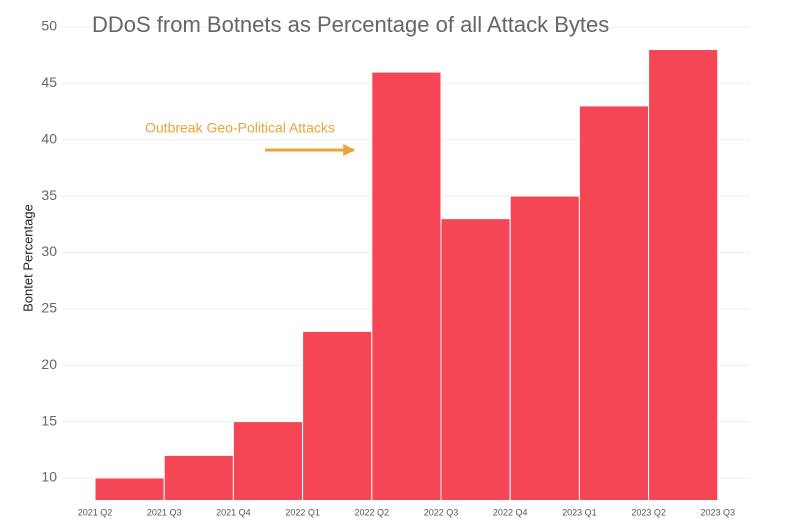 Image resolution: width=786 pixels, height=523 pixels. What do you see at coordinates (49, 477) in the screenshot?
I see `y-tick-label: 10` at bounding box center [49, 477].